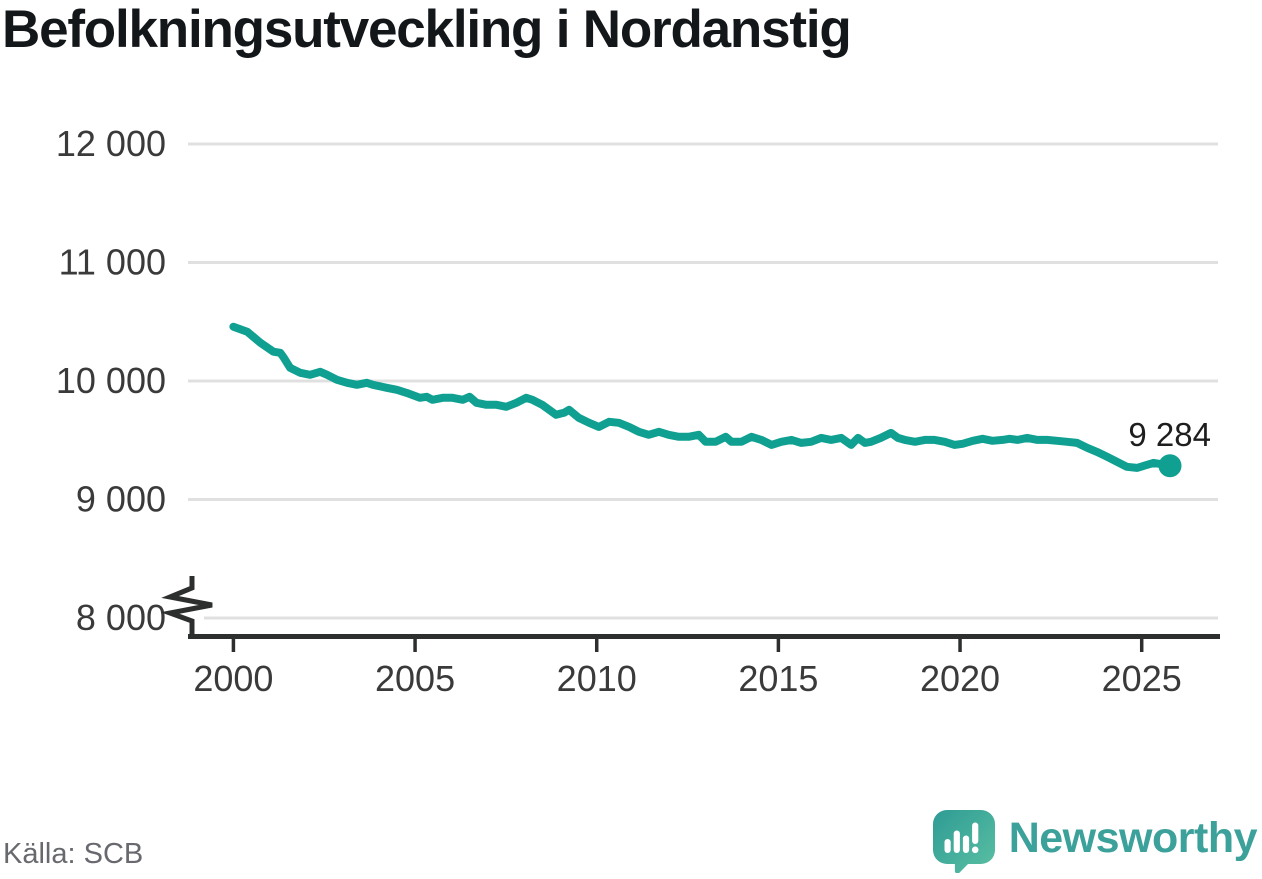 The width and height of the screenshot is (1262, 879). What do you see at coordinates (1133, 837) in the screenshot?
I see `newsworthy-wordmark: Newsworthy` at bounding box center [1133, 837].